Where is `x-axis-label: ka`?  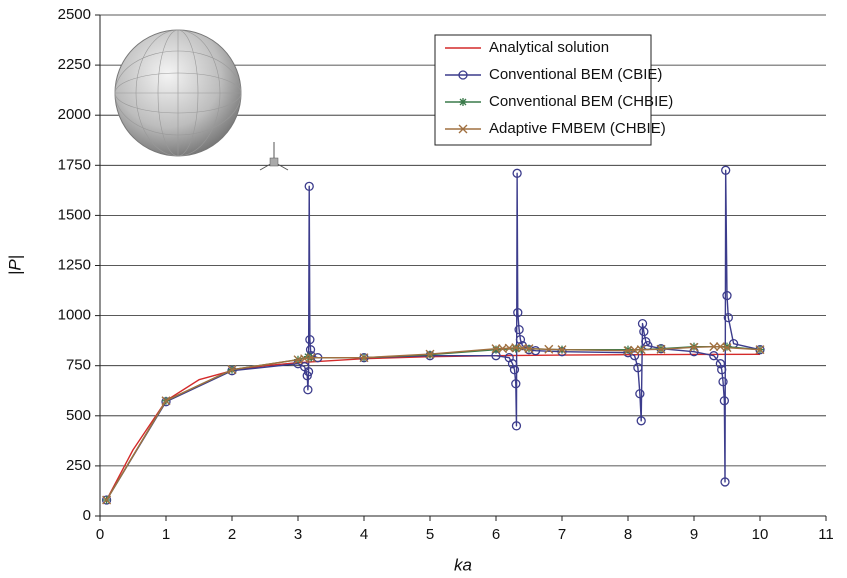
x-axis-label: ka is located at coordinates (463, 564).